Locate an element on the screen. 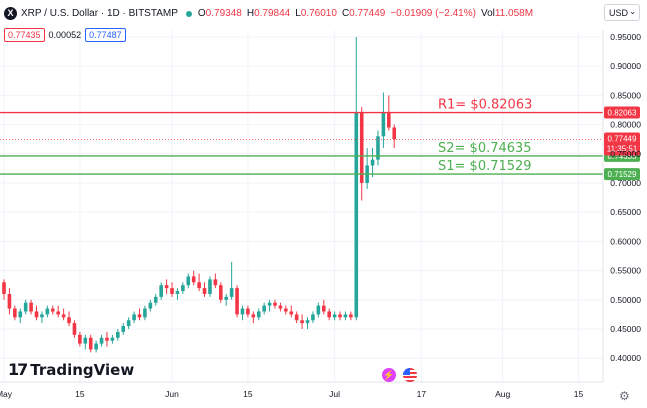 The image size is (647, 408). us-flag-icon is located at coordinates (410, 375).